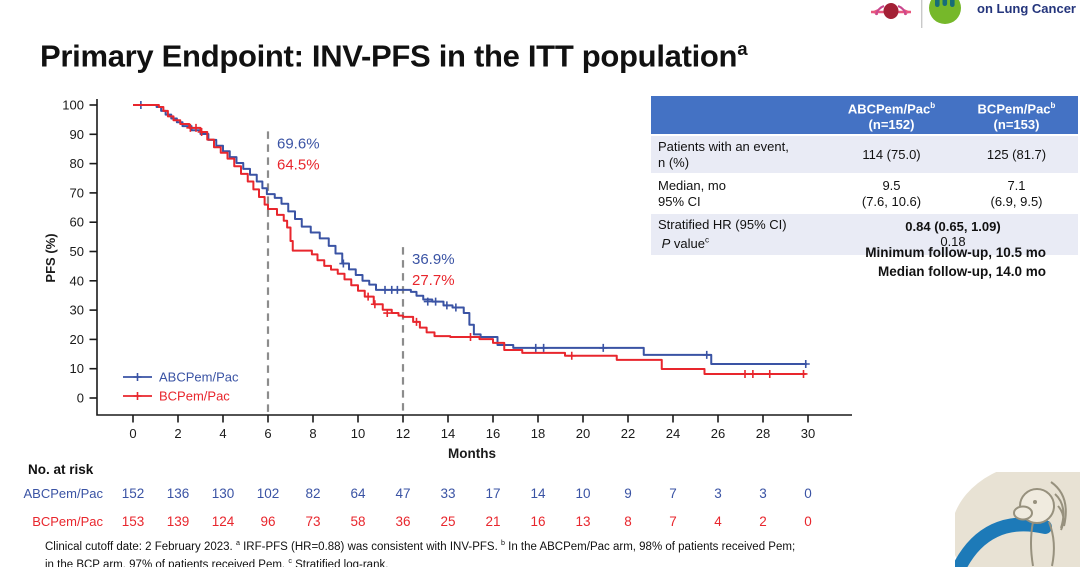 This screenshot has height=567, width=1080. What do you see at coordinates (492, 521) in the screenshot?
I see `at-risk-count: 21` at bounding box center [492, 521].